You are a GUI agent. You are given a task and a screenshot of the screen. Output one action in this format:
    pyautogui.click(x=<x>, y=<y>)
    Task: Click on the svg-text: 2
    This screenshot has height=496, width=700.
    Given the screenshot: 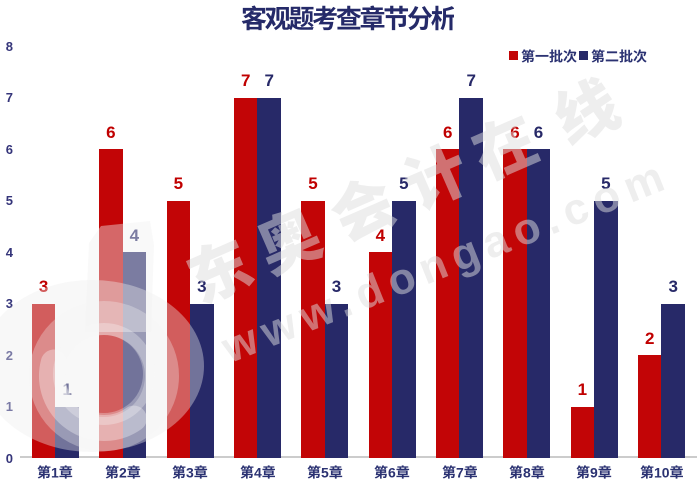 What is the action you would take?
    pyautogui.click(x=123, y=472)
    